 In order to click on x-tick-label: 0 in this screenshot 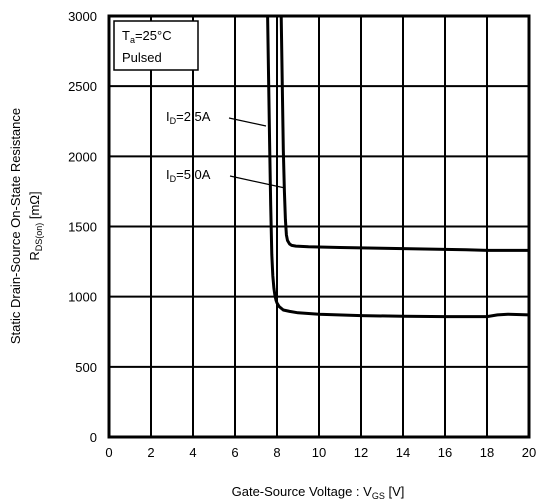, I will do `click(108, 452)`.